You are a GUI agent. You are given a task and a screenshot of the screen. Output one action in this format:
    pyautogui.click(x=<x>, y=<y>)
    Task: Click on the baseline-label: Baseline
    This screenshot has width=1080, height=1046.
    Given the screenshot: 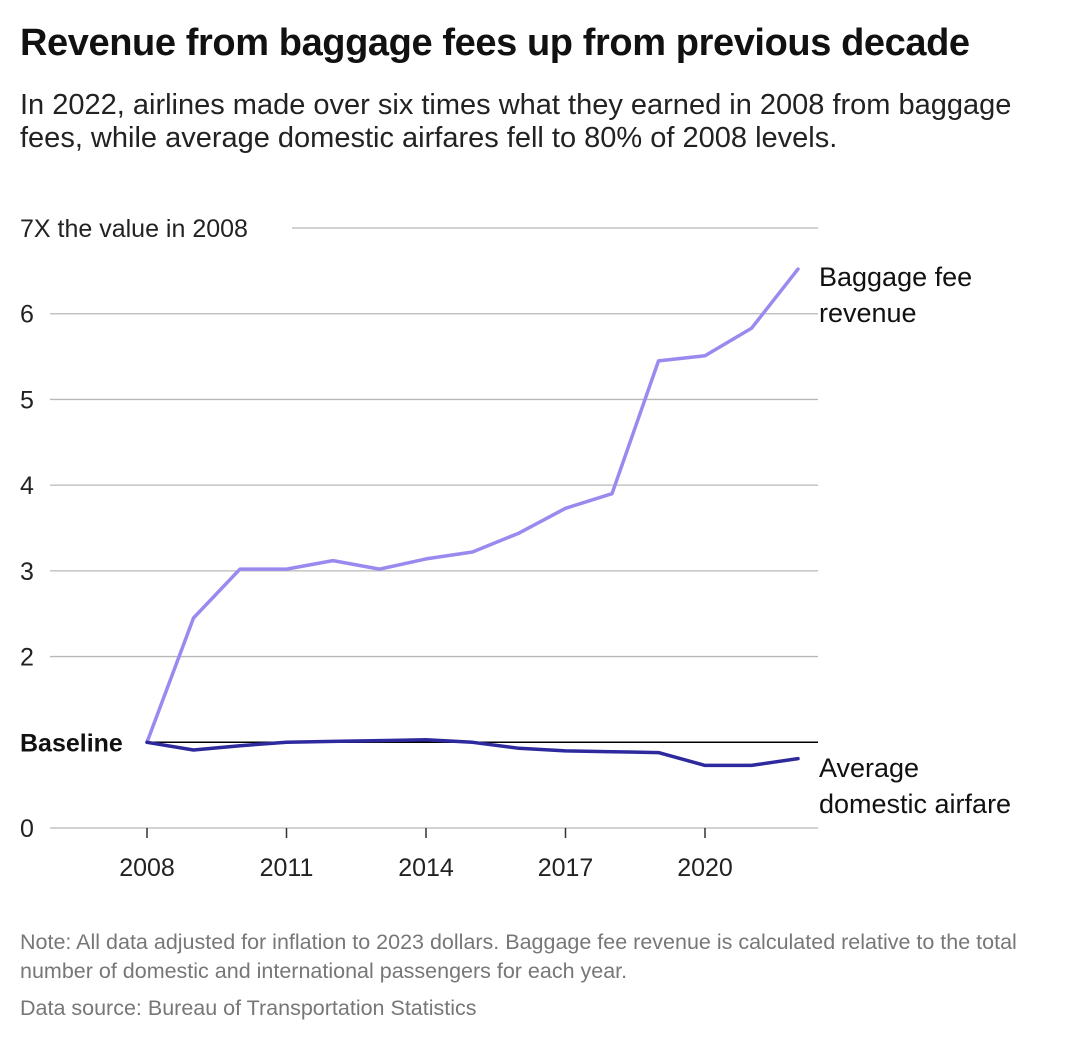 What is the action you would take?
    pyautogui.click(x=71, y=743)
    